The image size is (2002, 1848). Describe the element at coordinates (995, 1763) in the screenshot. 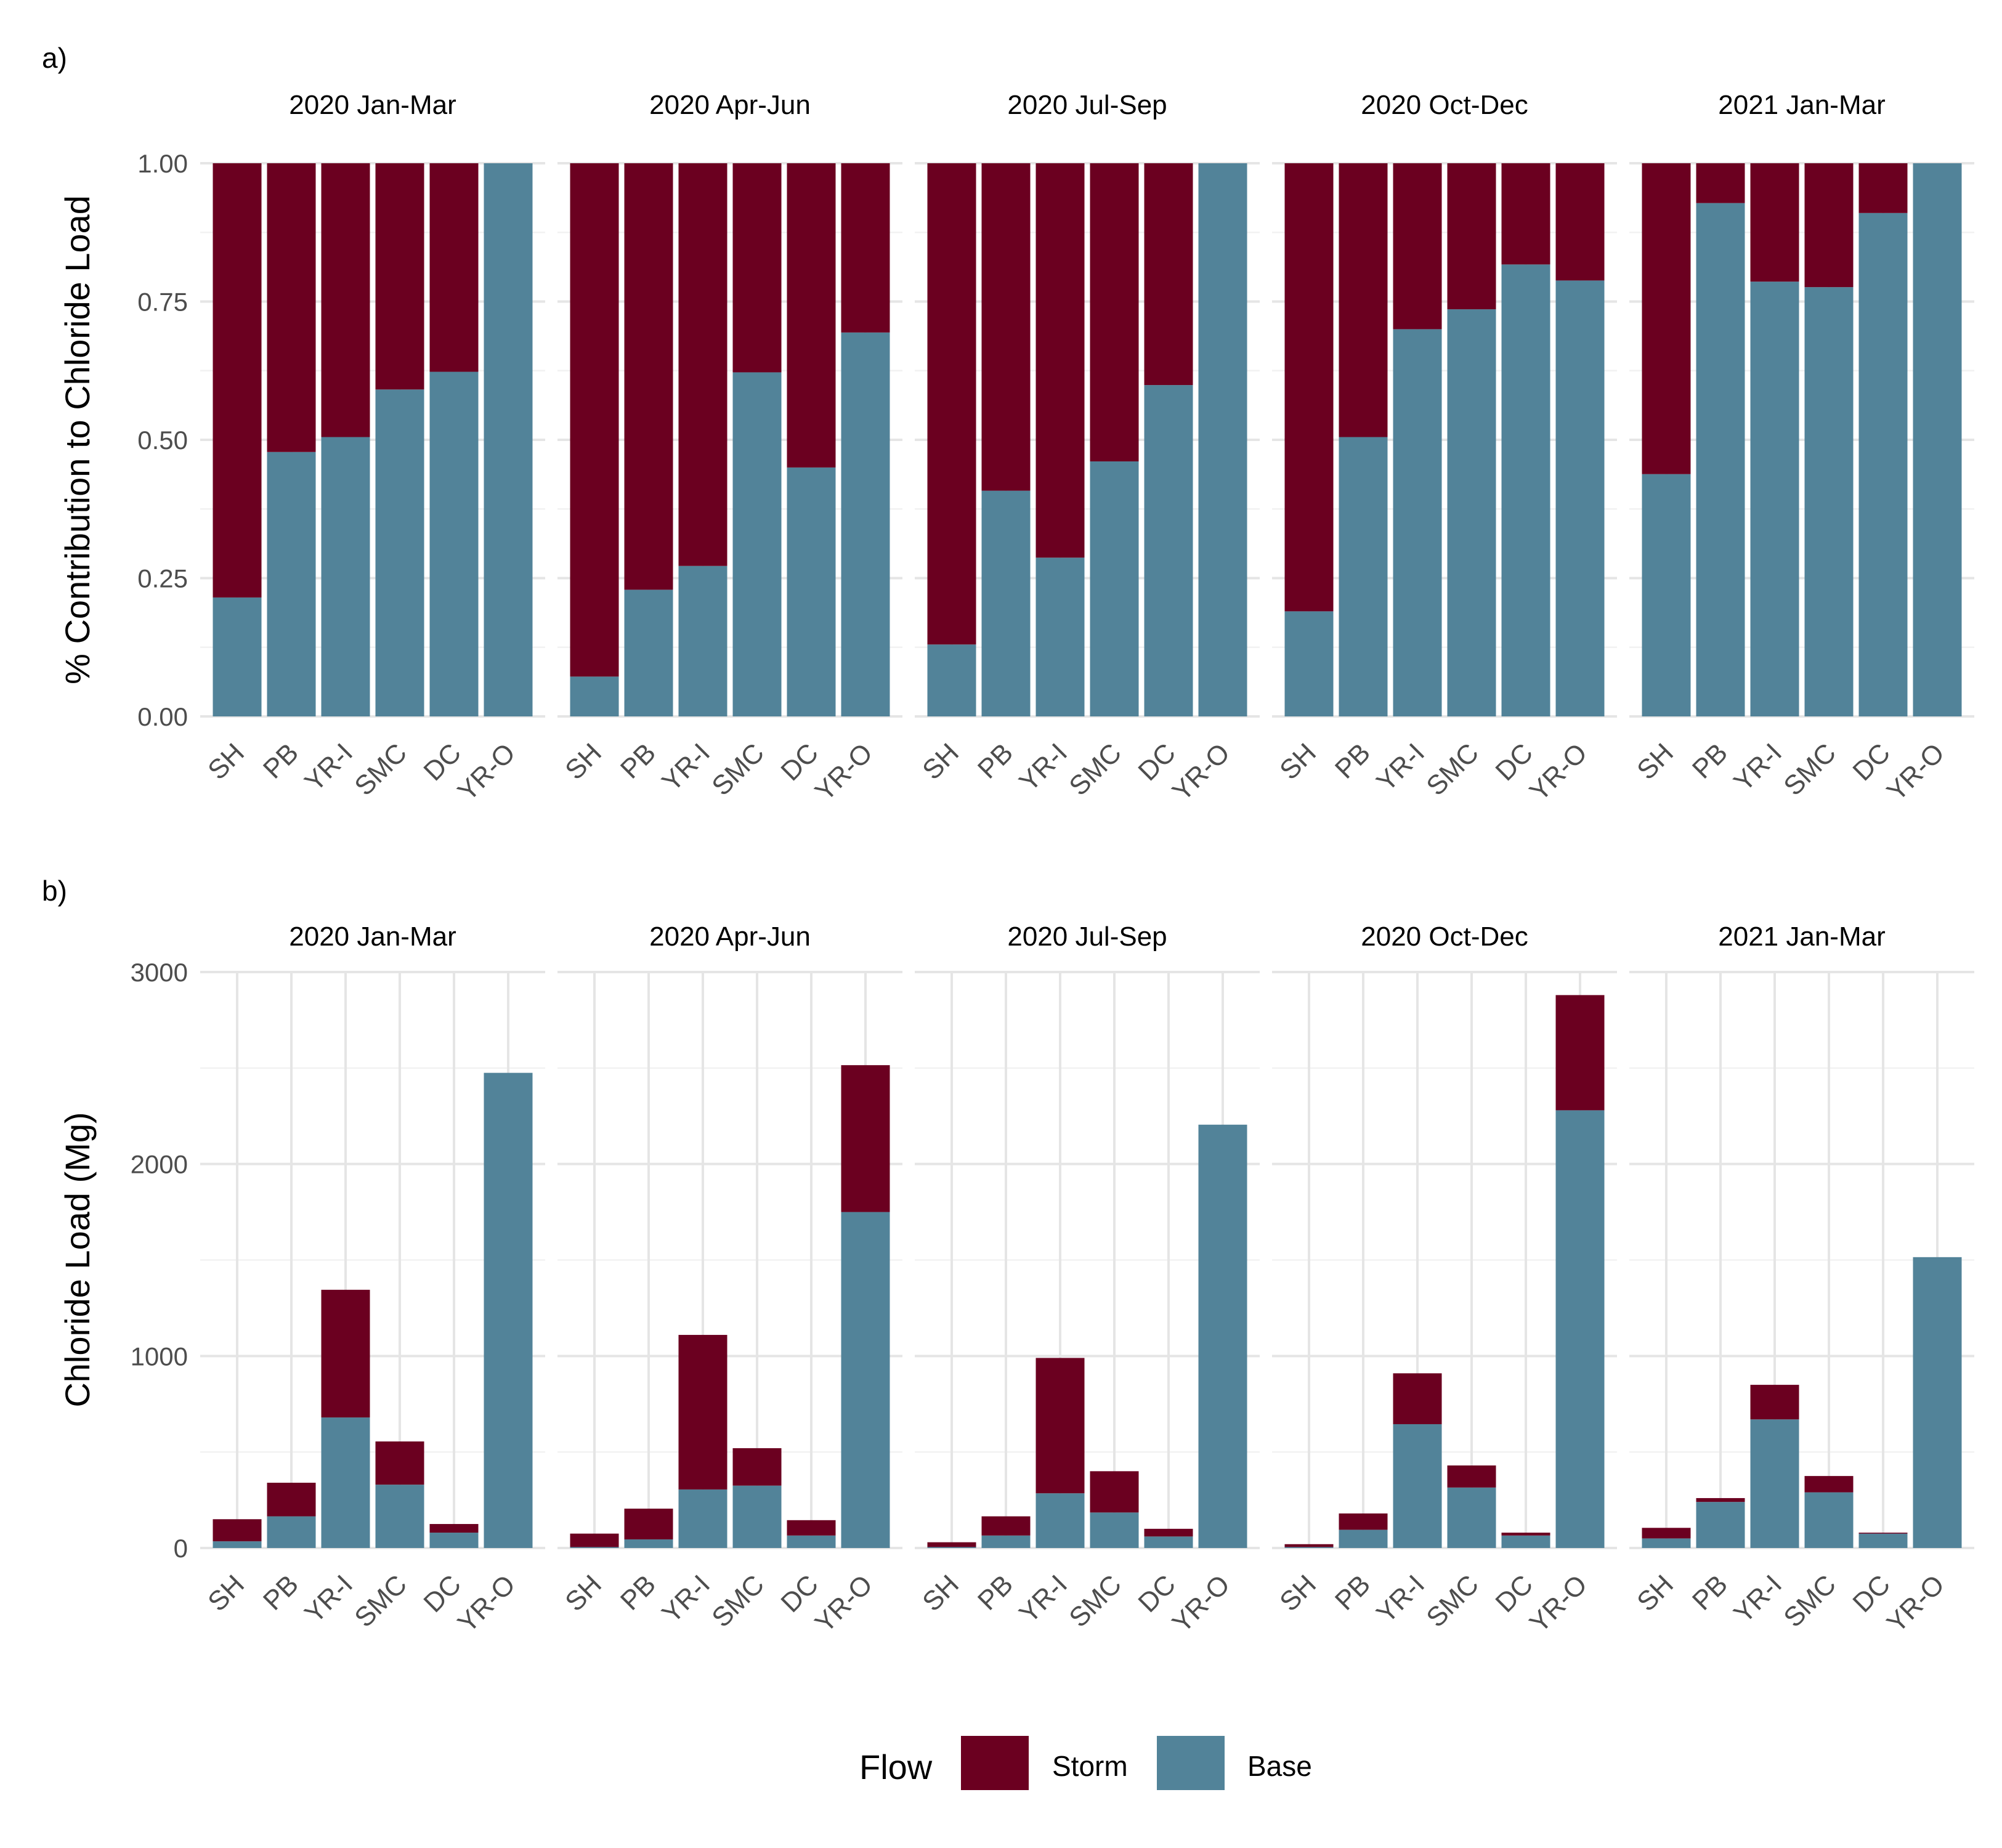

I see `legend-key-storm` at that location.